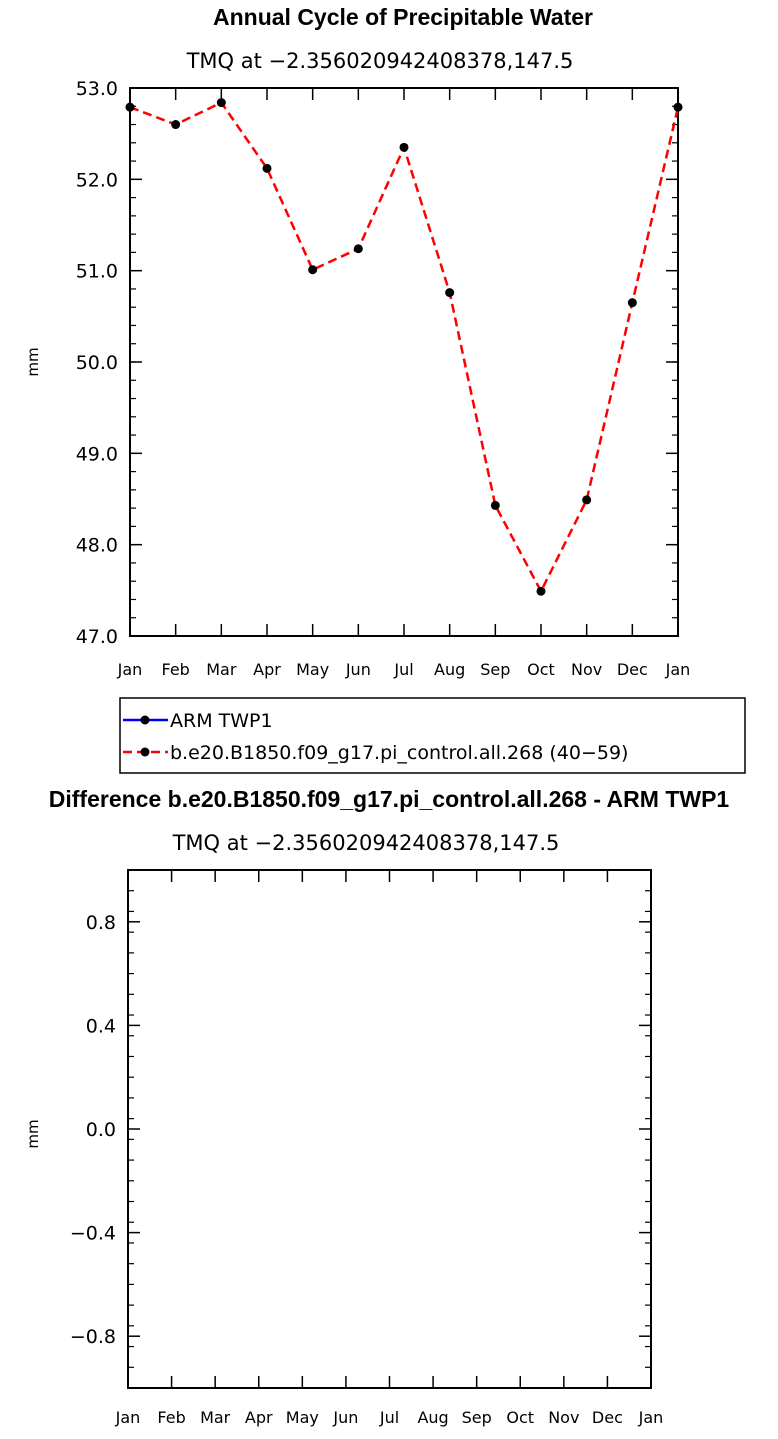 This screenshot has height=1439, width=778. What do you see at coordinates (432, 735) in the screenshot?
I see `legend-box` at bounding box center [432, 735].